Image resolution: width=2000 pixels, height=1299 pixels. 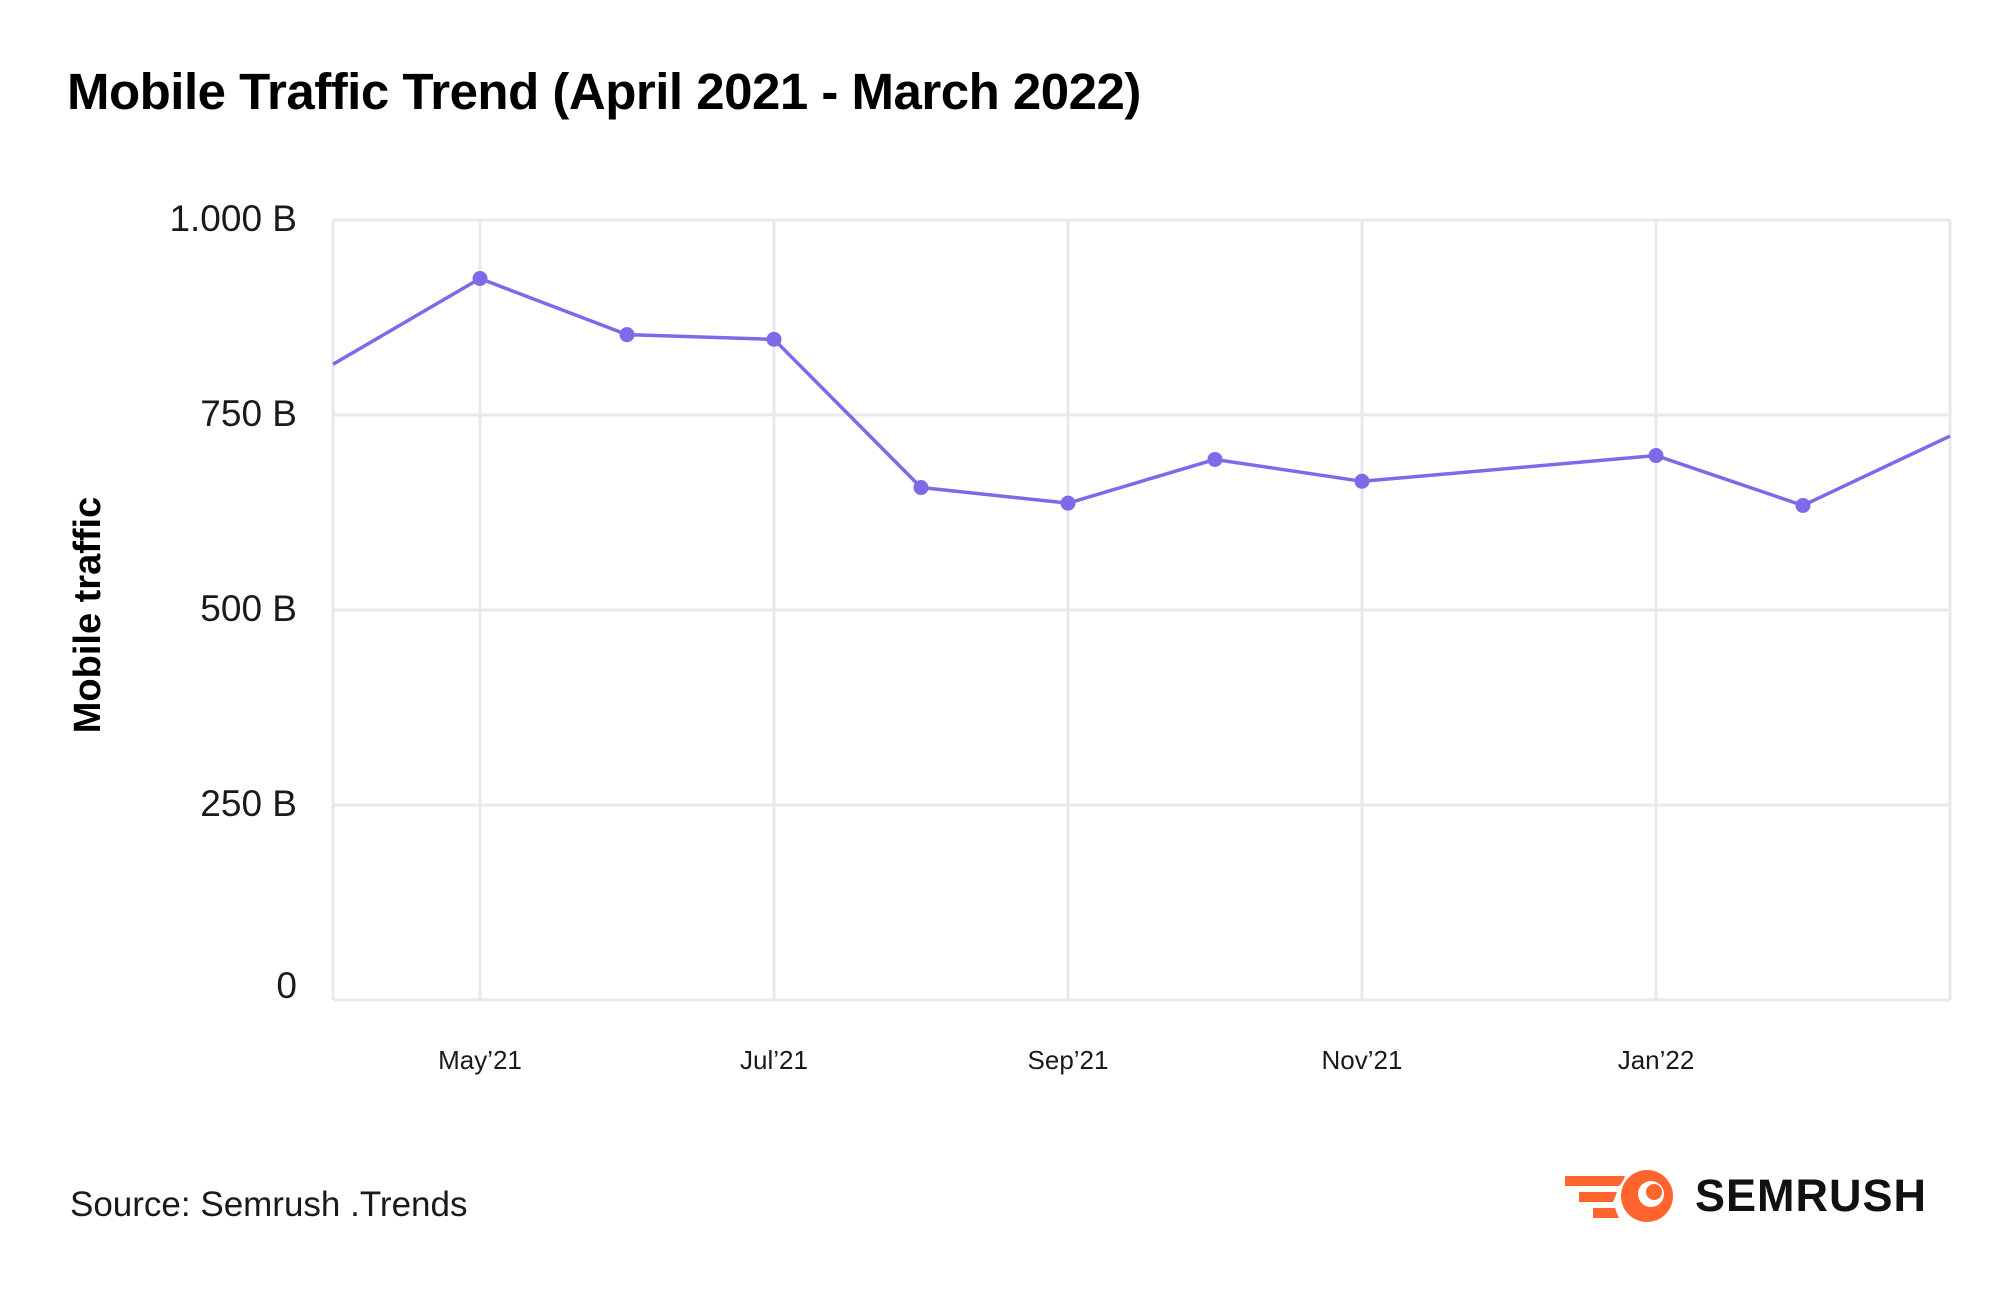 What do you see at coordinates (233, 218) in the screenshot?
I see `y-tick-label: 1.000 B` at bounding box center [233, 218].